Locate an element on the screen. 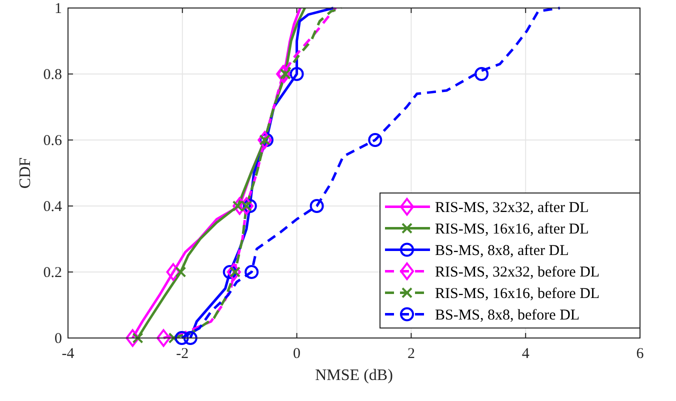  x-tick-label: -4 is located at coordinates (68, 354).